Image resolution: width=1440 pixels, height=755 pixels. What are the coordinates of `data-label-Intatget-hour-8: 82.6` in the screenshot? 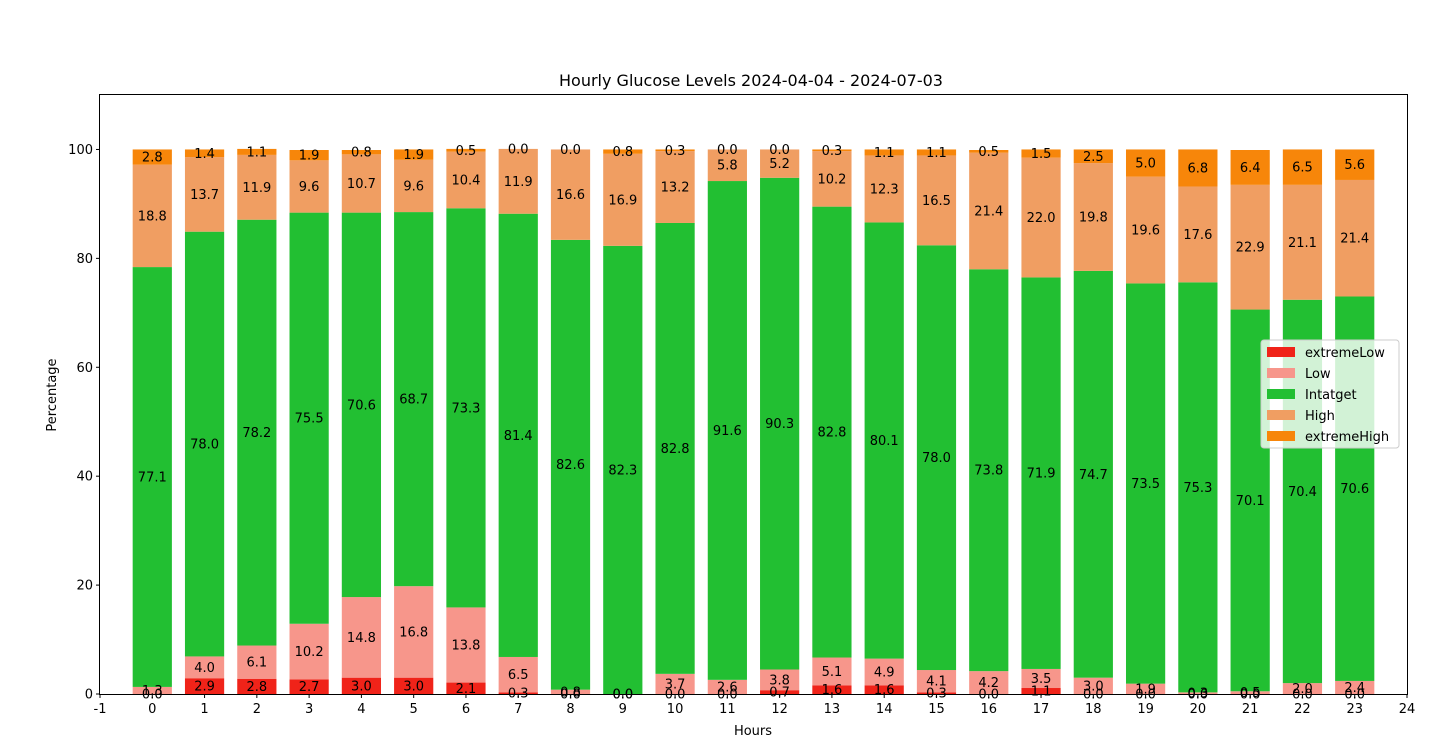 It's located at (570, 465).